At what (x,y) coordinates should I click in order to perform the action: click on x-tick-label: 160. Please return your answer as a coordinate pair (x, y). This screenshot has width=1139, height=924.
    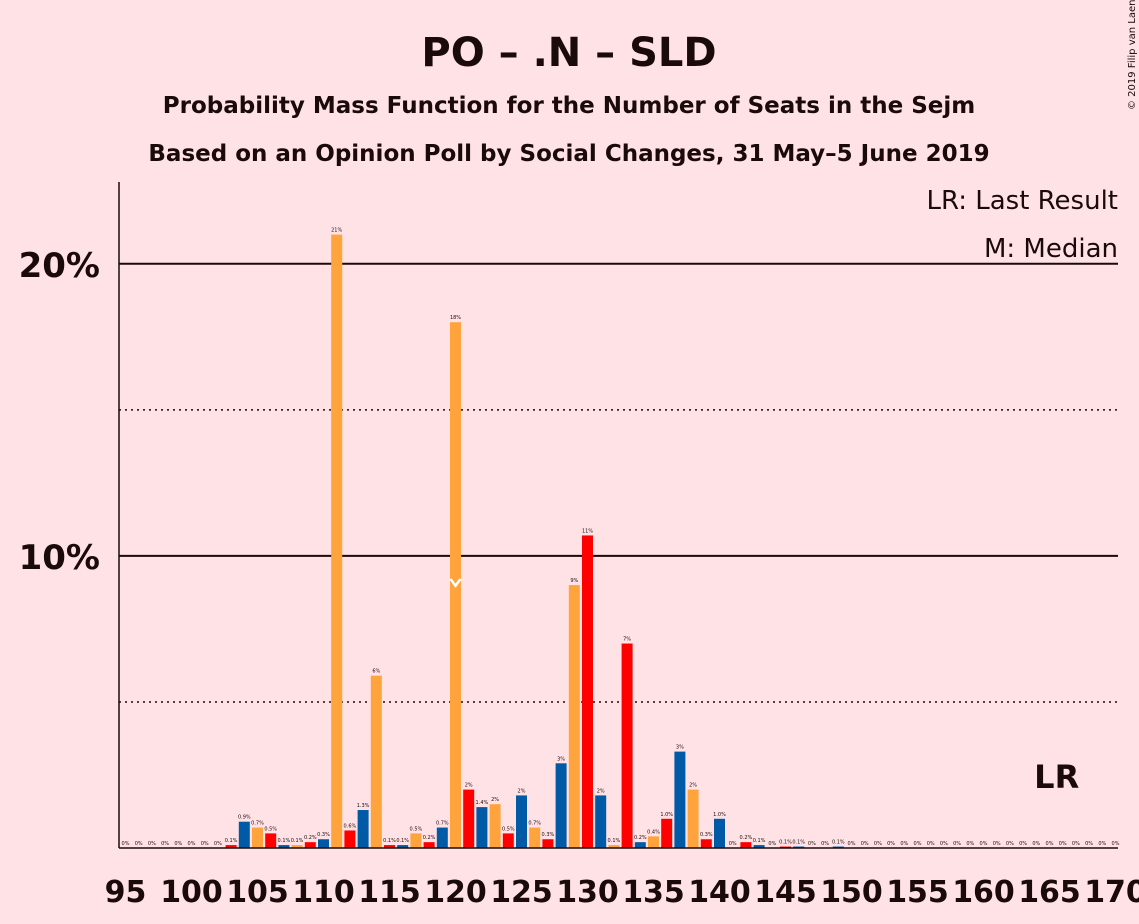
    Looking at the image, I should click on (983, 892).